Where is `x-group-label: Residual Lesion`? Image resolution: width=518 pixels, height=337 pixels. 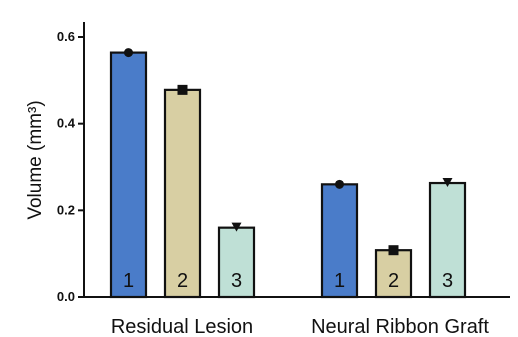 x-group-label: Residual Lesion is located at coordinates (182, 326).